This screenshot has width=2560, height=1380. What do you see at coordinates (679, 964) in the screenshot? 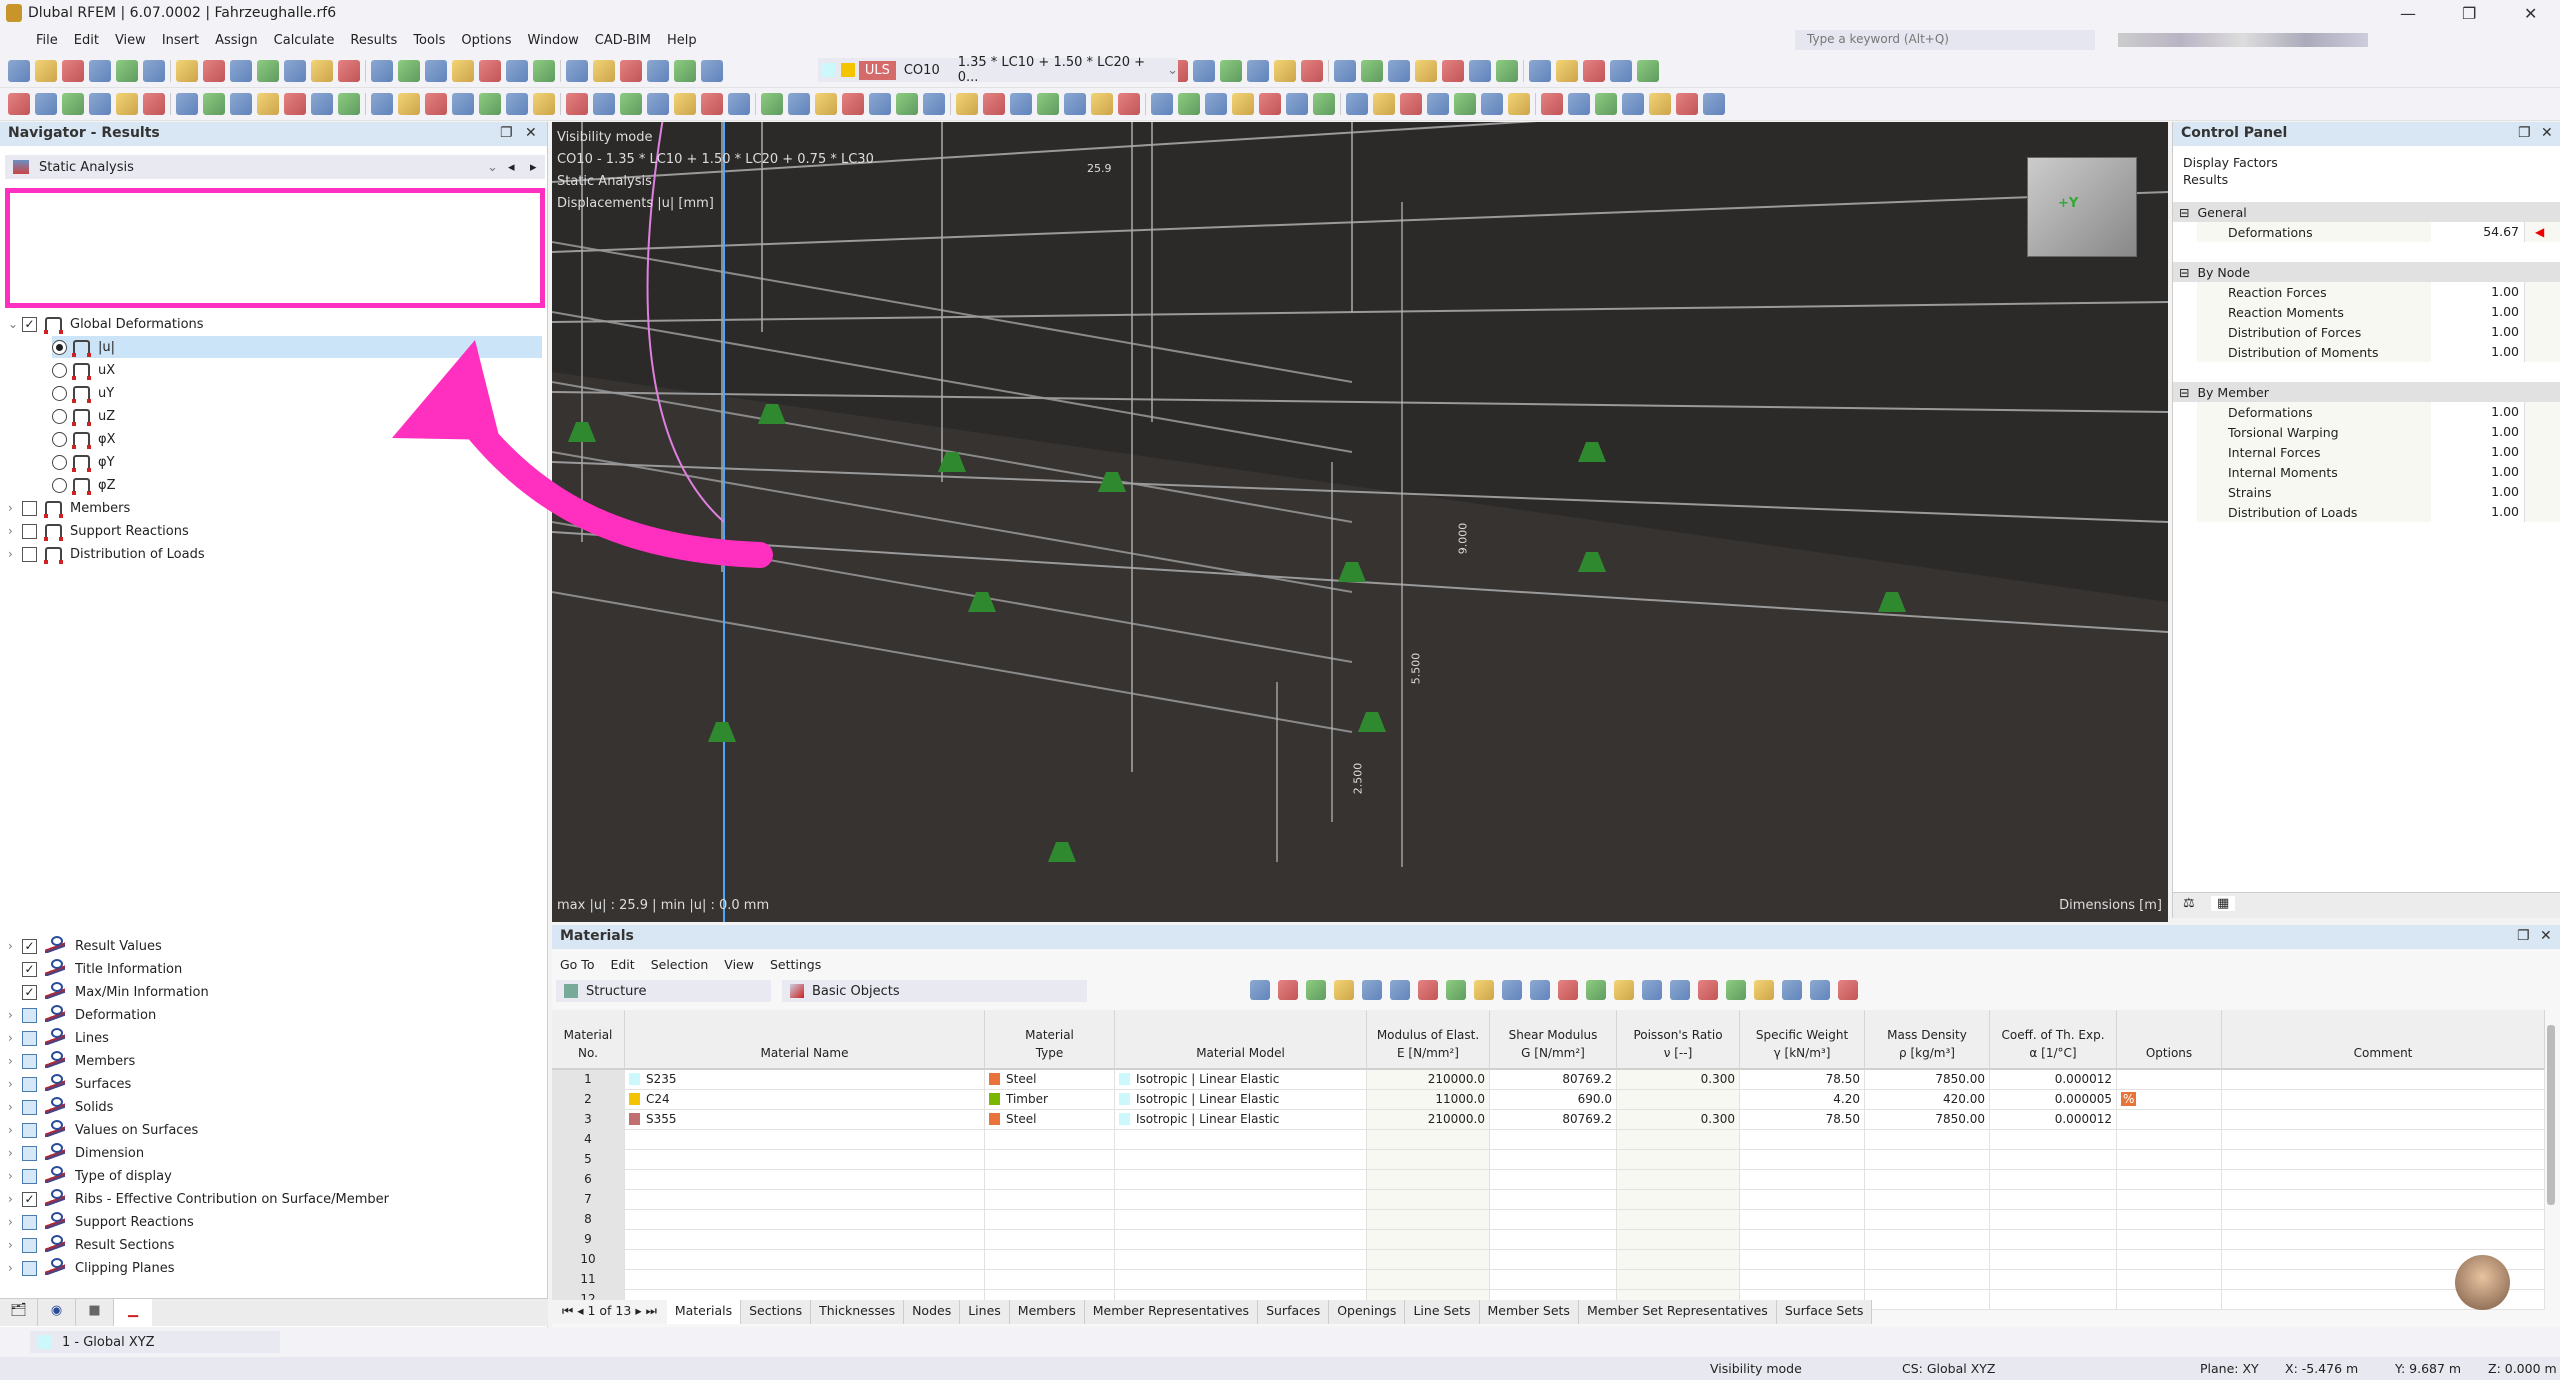
I see `table-menu-item: Selection` at bounding box center [679, 964].